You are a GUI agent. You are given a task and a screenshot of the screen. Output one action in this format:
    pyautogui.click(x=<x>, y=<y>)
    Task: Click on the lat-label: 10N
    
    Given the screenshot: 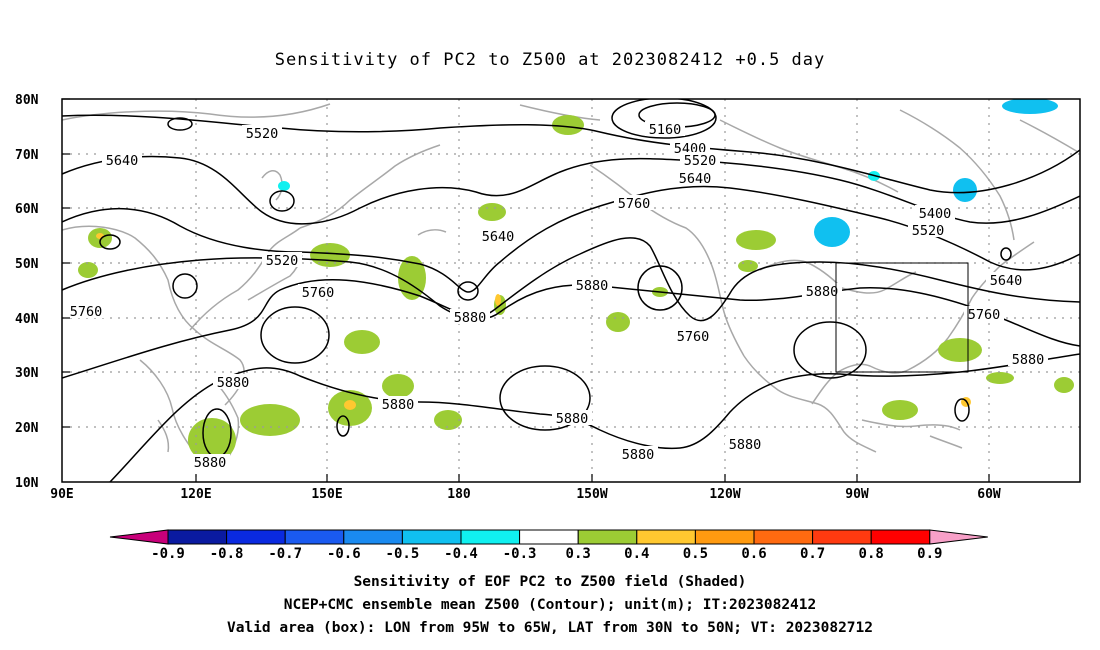 What is the action you would take?
    pyautogui.click(x=27, y=483)
    